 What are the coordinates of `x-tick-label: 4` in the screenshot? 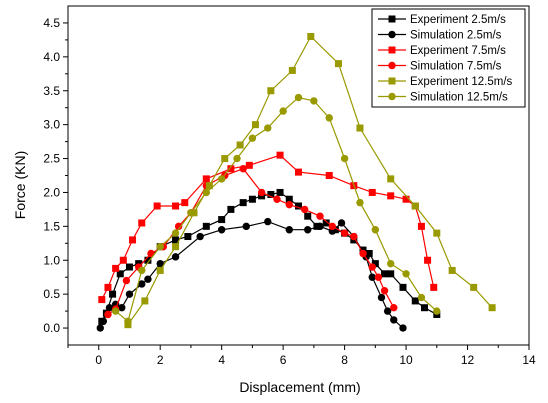 It's located at (221, 360).